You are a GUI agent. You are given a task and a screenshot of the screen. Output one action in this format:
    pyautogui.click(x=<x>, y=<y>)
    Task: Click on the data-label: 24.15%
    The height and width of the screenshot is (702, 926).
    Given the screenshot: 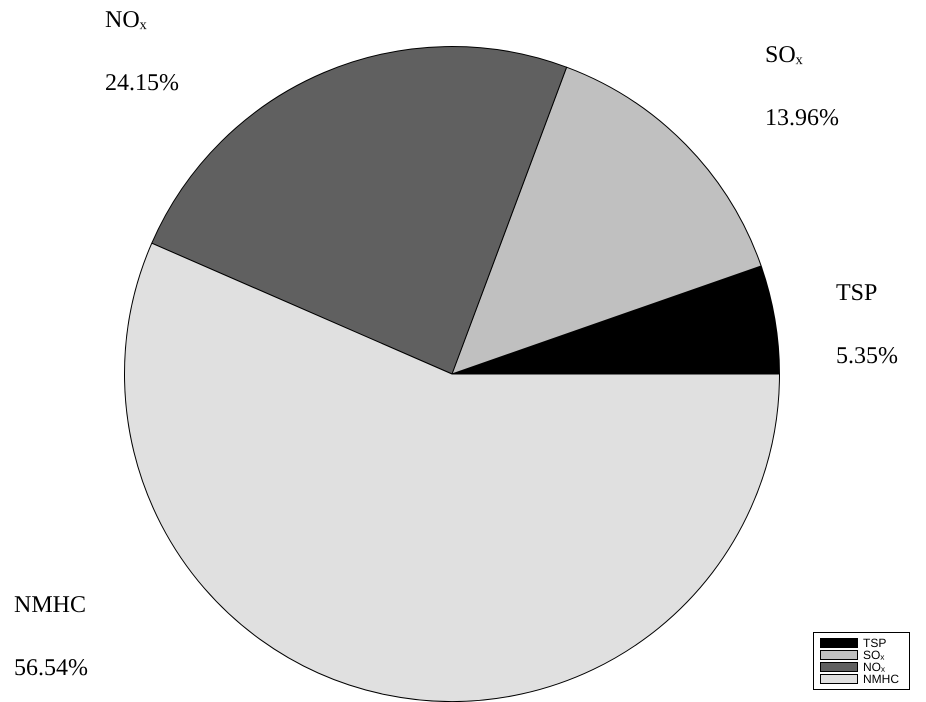 What is the action you would take?
    pyautogui.click(x=142, y=83)
    